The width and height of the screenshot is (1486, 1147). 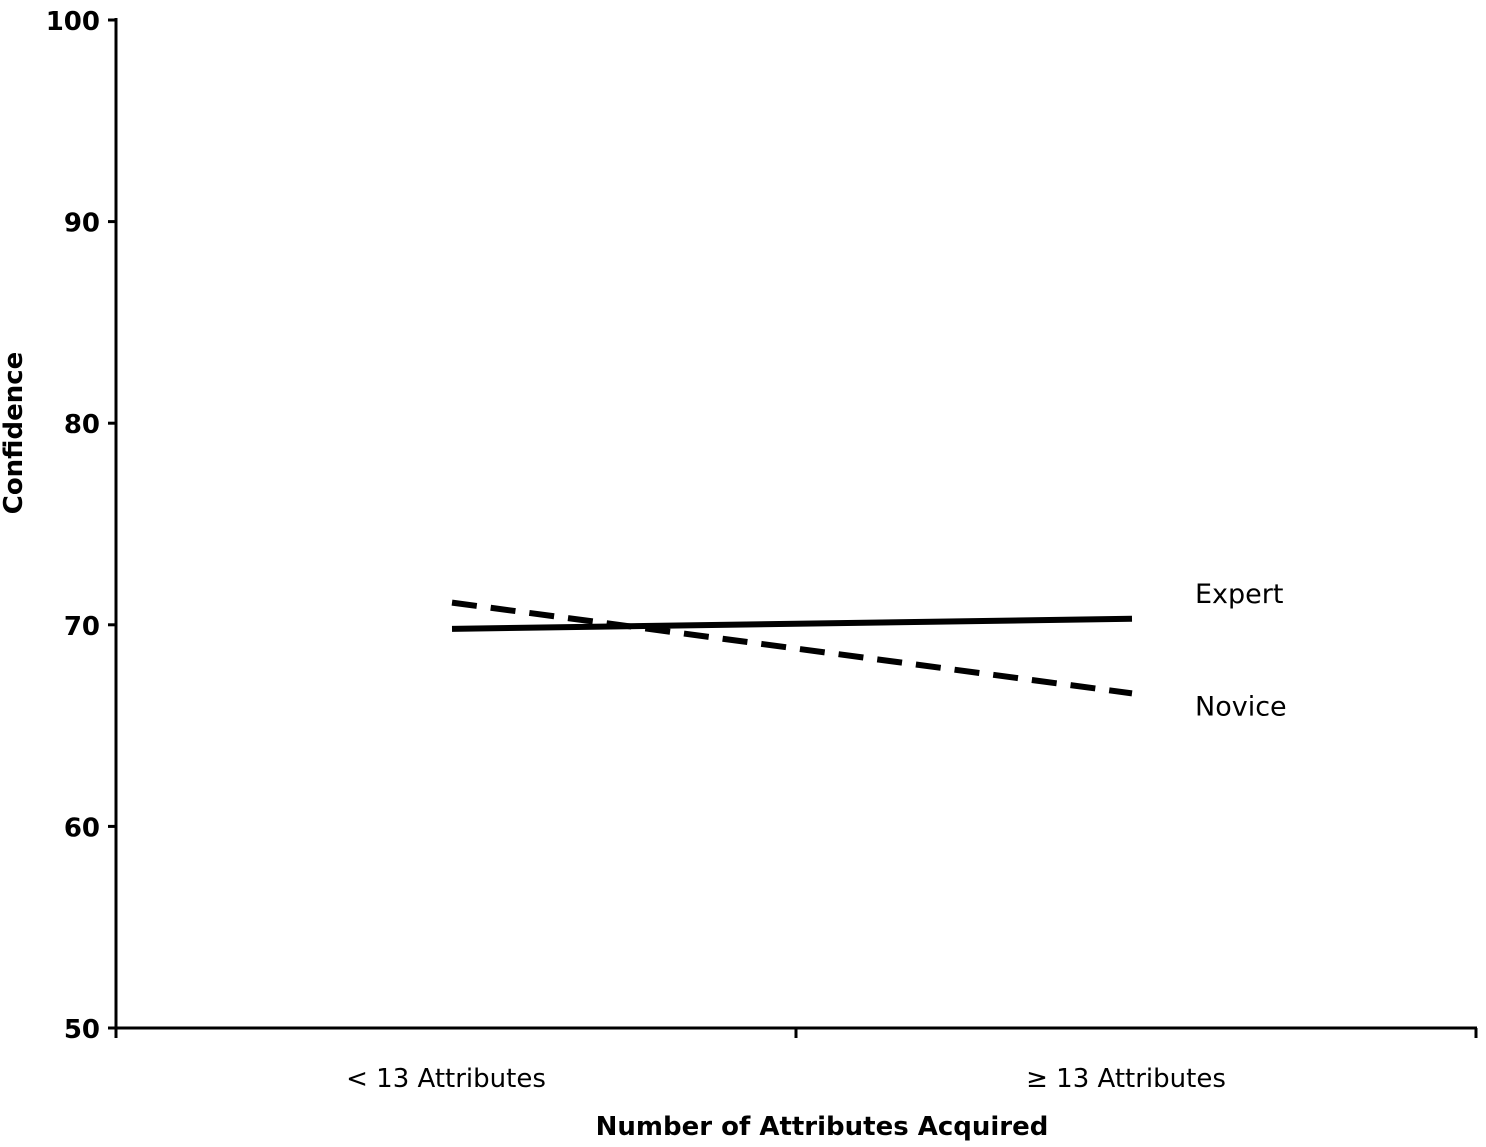 What do you see at coordinates (1126, 1079) in the screenshot?
I see `x-tick-label: ≥ 13 Attributes` at bounding box center [1126, 1079].